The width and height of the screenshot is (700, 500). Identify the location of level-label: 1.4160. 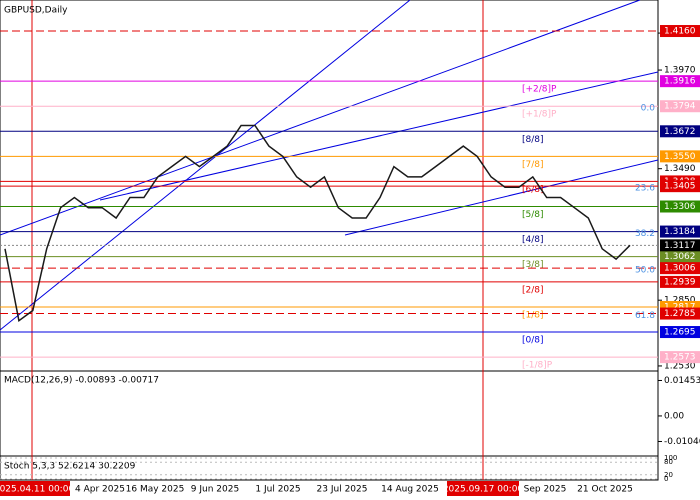
(680, 32).